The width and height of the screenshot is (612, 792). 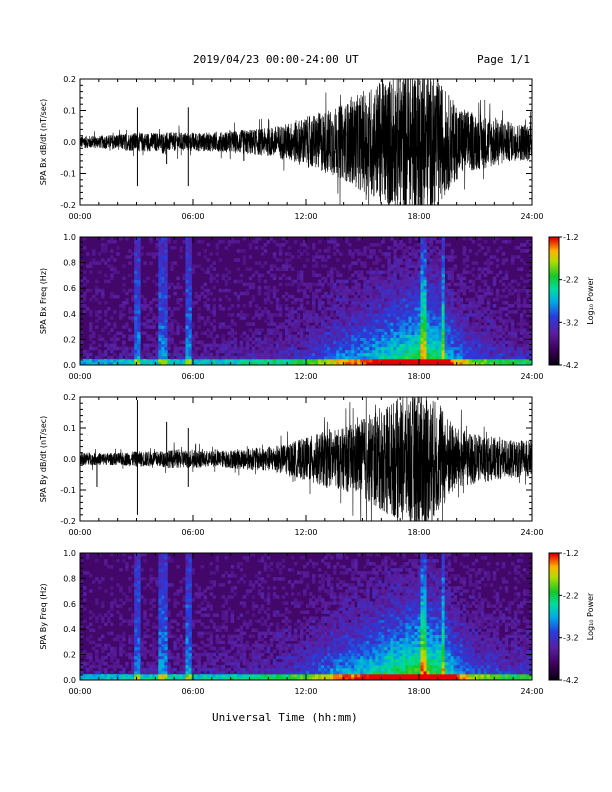 I want to click on y-tick-label: 0.1, so click(x=69, y=111).